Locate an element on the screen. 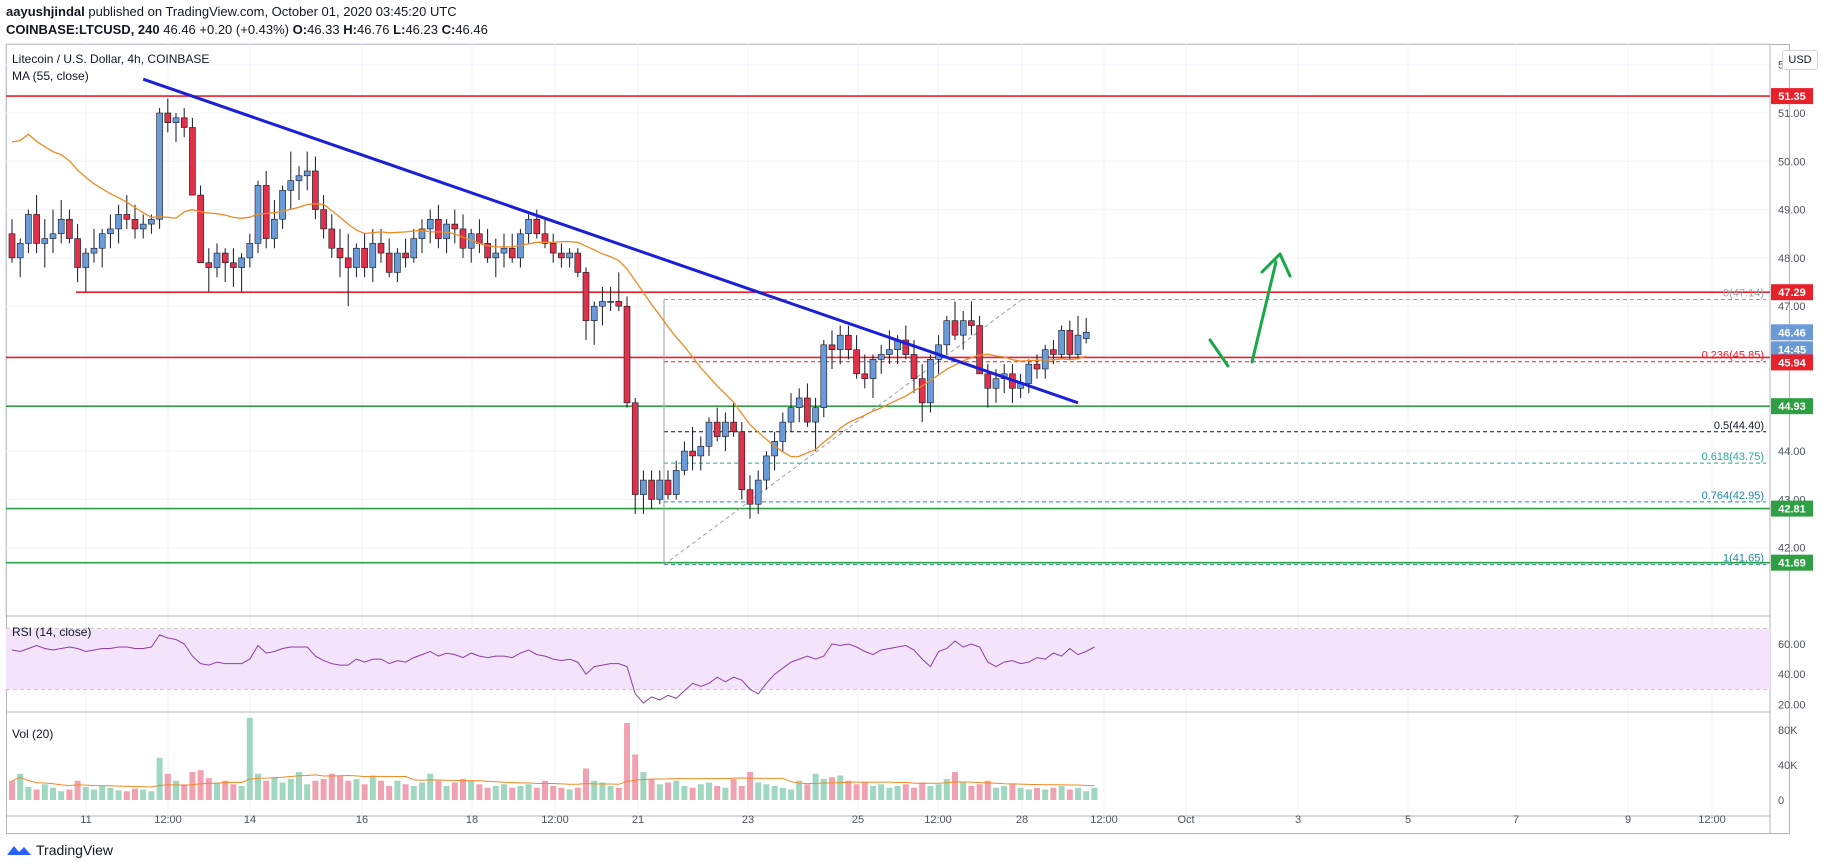 This screenshot has width=1828, height=868. high-value: 46.76 is located at coordinates (373, 29).